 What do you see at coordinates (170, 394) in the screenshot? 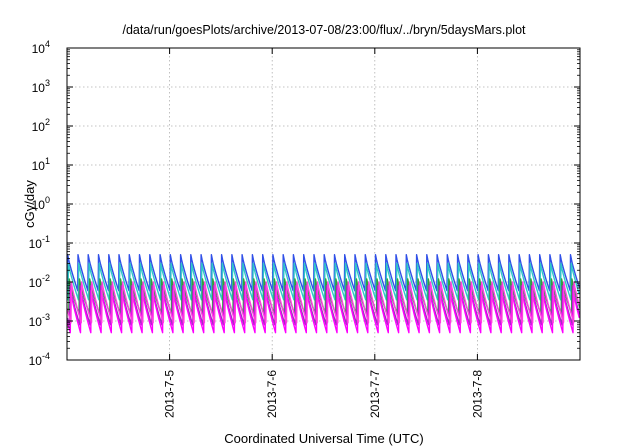
I see `x-tick-label: 2013-7-5` at bounding box center [170, 394].